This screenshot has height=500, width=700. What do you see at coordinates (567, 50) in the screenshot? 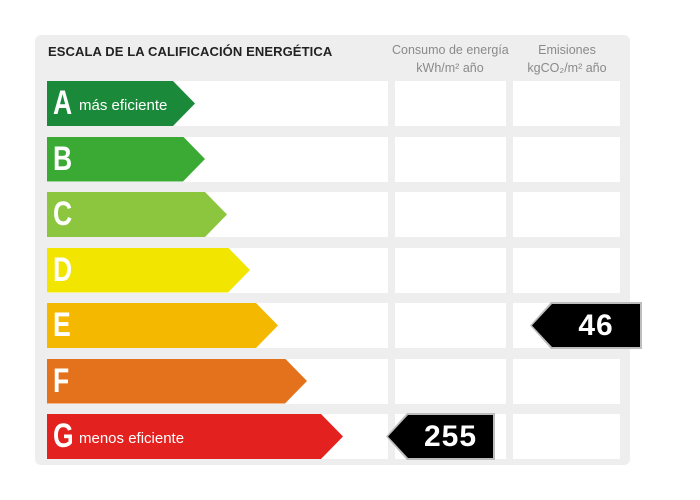
I see `emissions-column-title: Emisiones` at bounding box center [567, 50].